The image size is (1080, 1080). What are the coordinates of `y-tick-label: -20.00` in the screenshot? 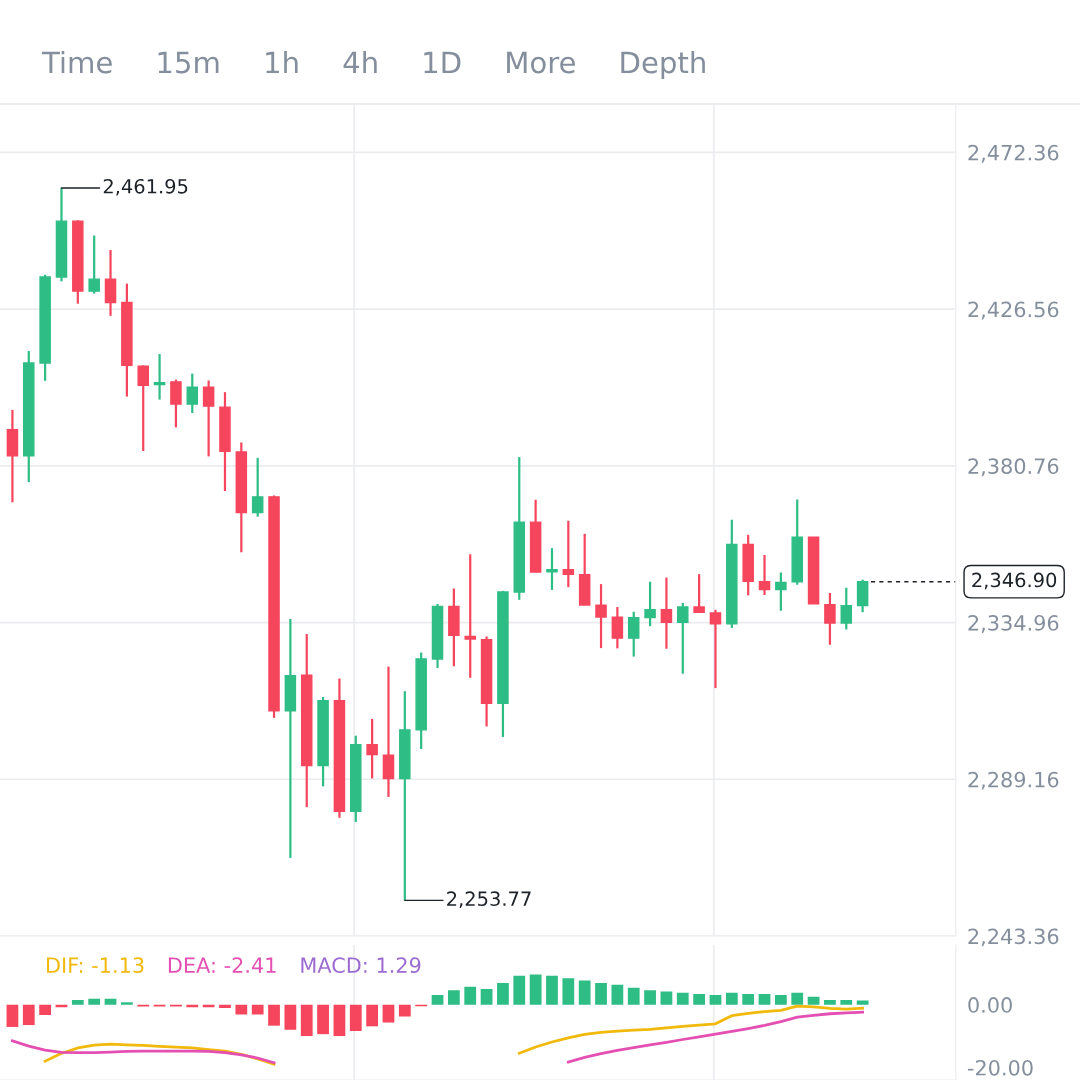 It's located at (1000, 1067).